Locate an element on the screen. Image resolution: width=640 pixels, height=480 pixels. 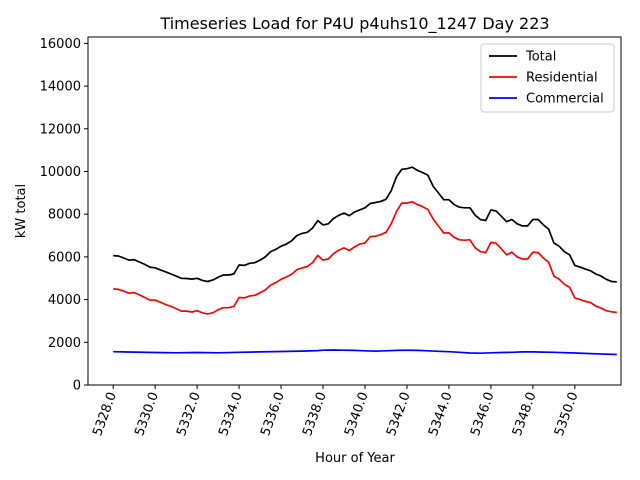
y-tick-label: 6000 is located at coordinates (64, 257).